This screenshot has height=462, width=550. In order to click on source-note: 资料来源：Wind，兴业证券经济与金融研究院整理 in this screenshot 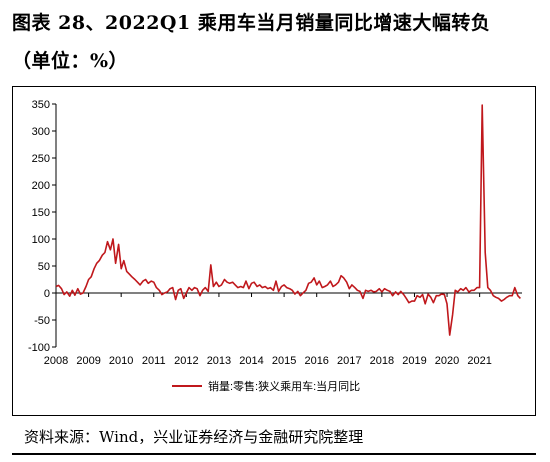, I will do `click(194, 437)`.